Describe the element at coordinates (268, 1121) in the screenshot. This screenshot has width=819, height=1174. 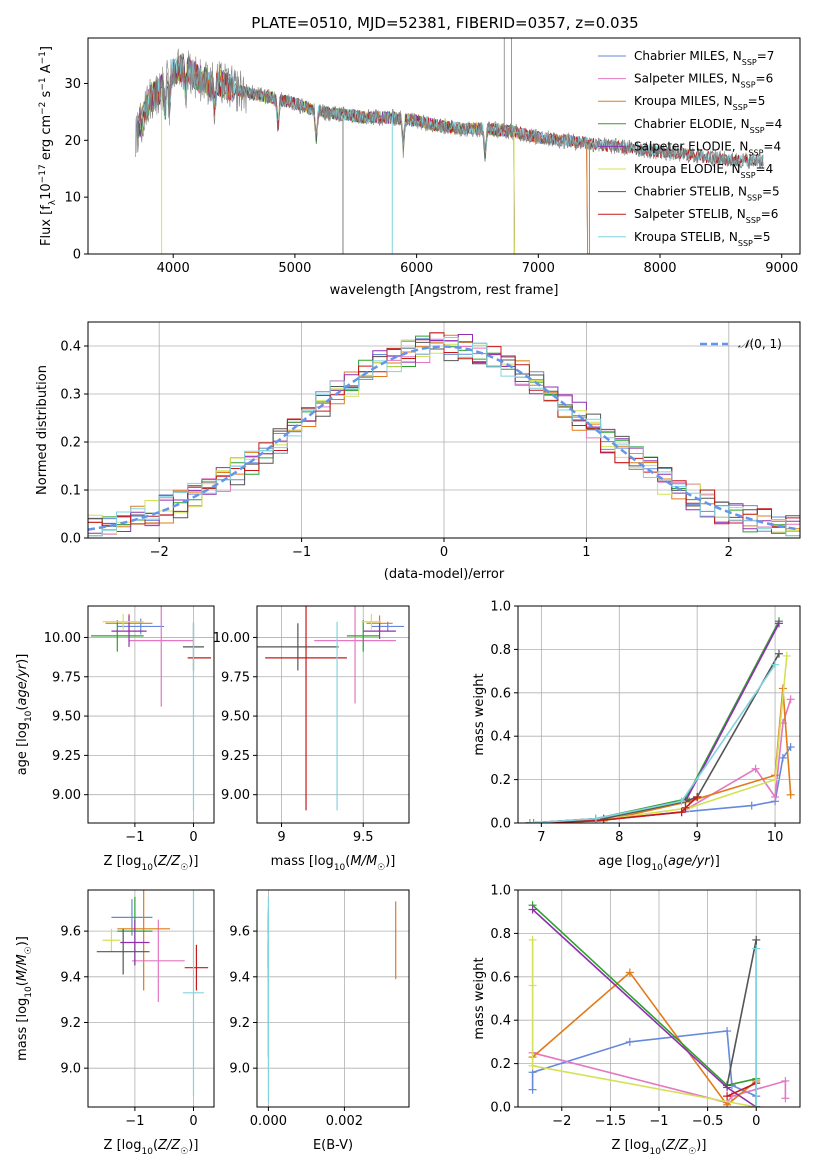
I see `x-tick-label: 0.000` at that location.